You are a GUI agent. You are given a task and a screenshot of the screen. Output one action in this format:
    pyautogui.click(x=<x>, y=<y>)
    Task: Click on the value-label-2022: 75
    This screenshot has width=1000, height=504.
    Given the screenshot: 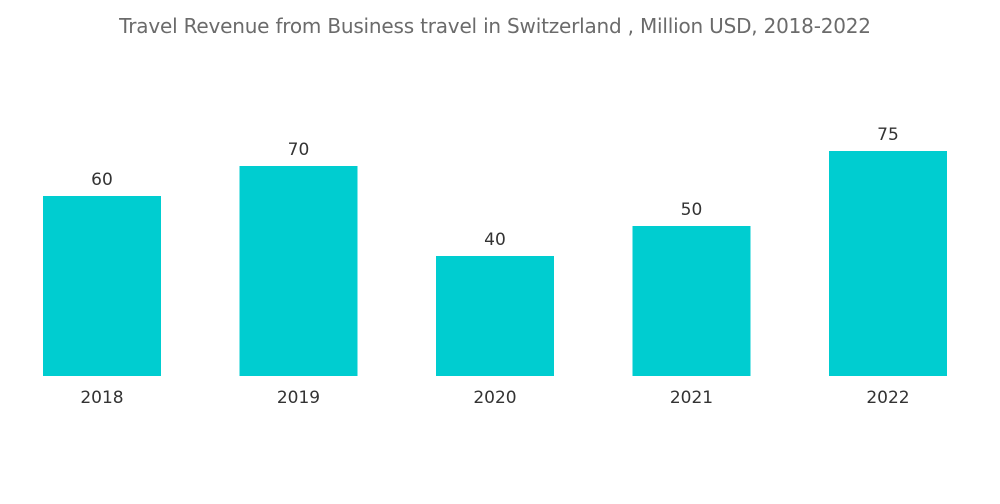 What is the action you would take?
    pyautogui.click(x=888, y=135)
    